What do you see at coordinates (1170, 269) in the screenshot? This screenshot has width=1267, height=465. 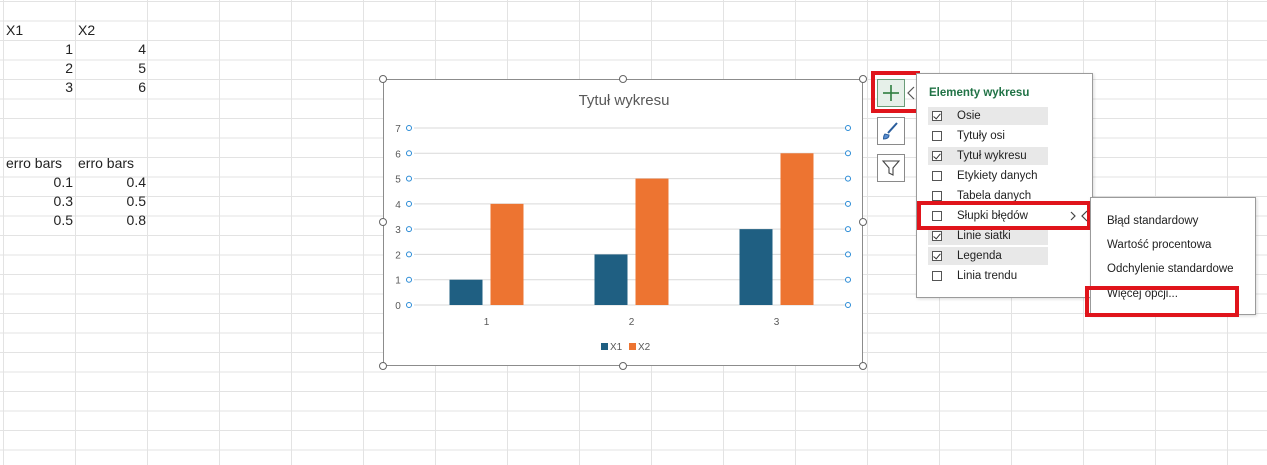 I see `submenu-standard-deviation: Odchylenie standardowe` at bounding box center [1170, 269].